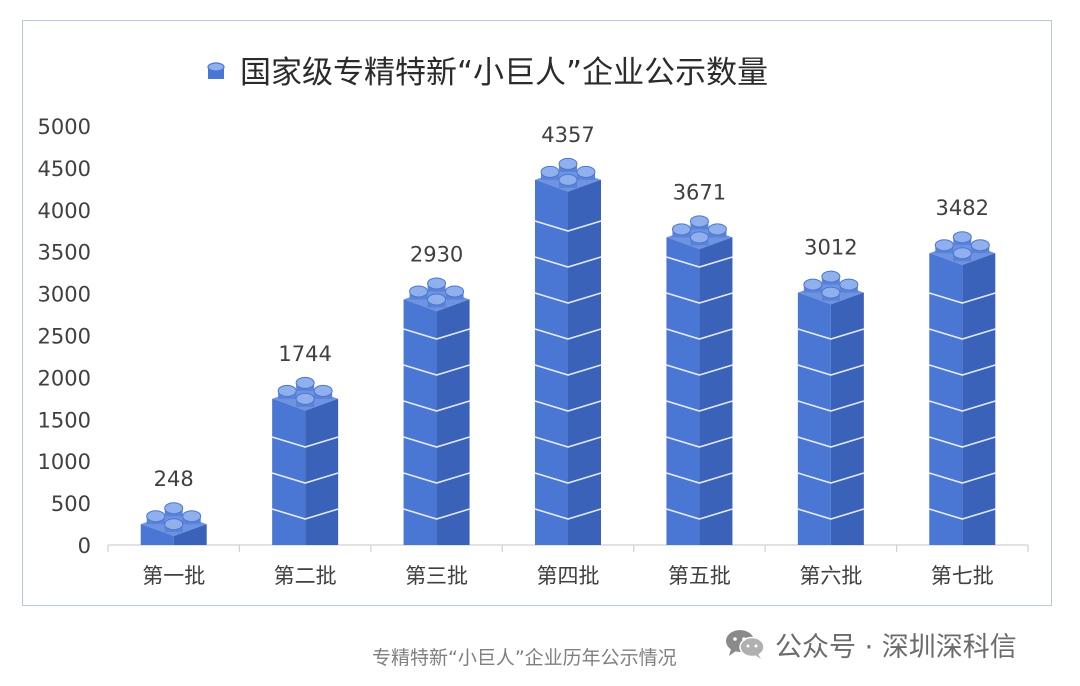 The image size is (1080, 686). I want to click on x-axis: 第一批 第二批 第三批 第四批 第五批 第六批 第七批, so click(568, 566).